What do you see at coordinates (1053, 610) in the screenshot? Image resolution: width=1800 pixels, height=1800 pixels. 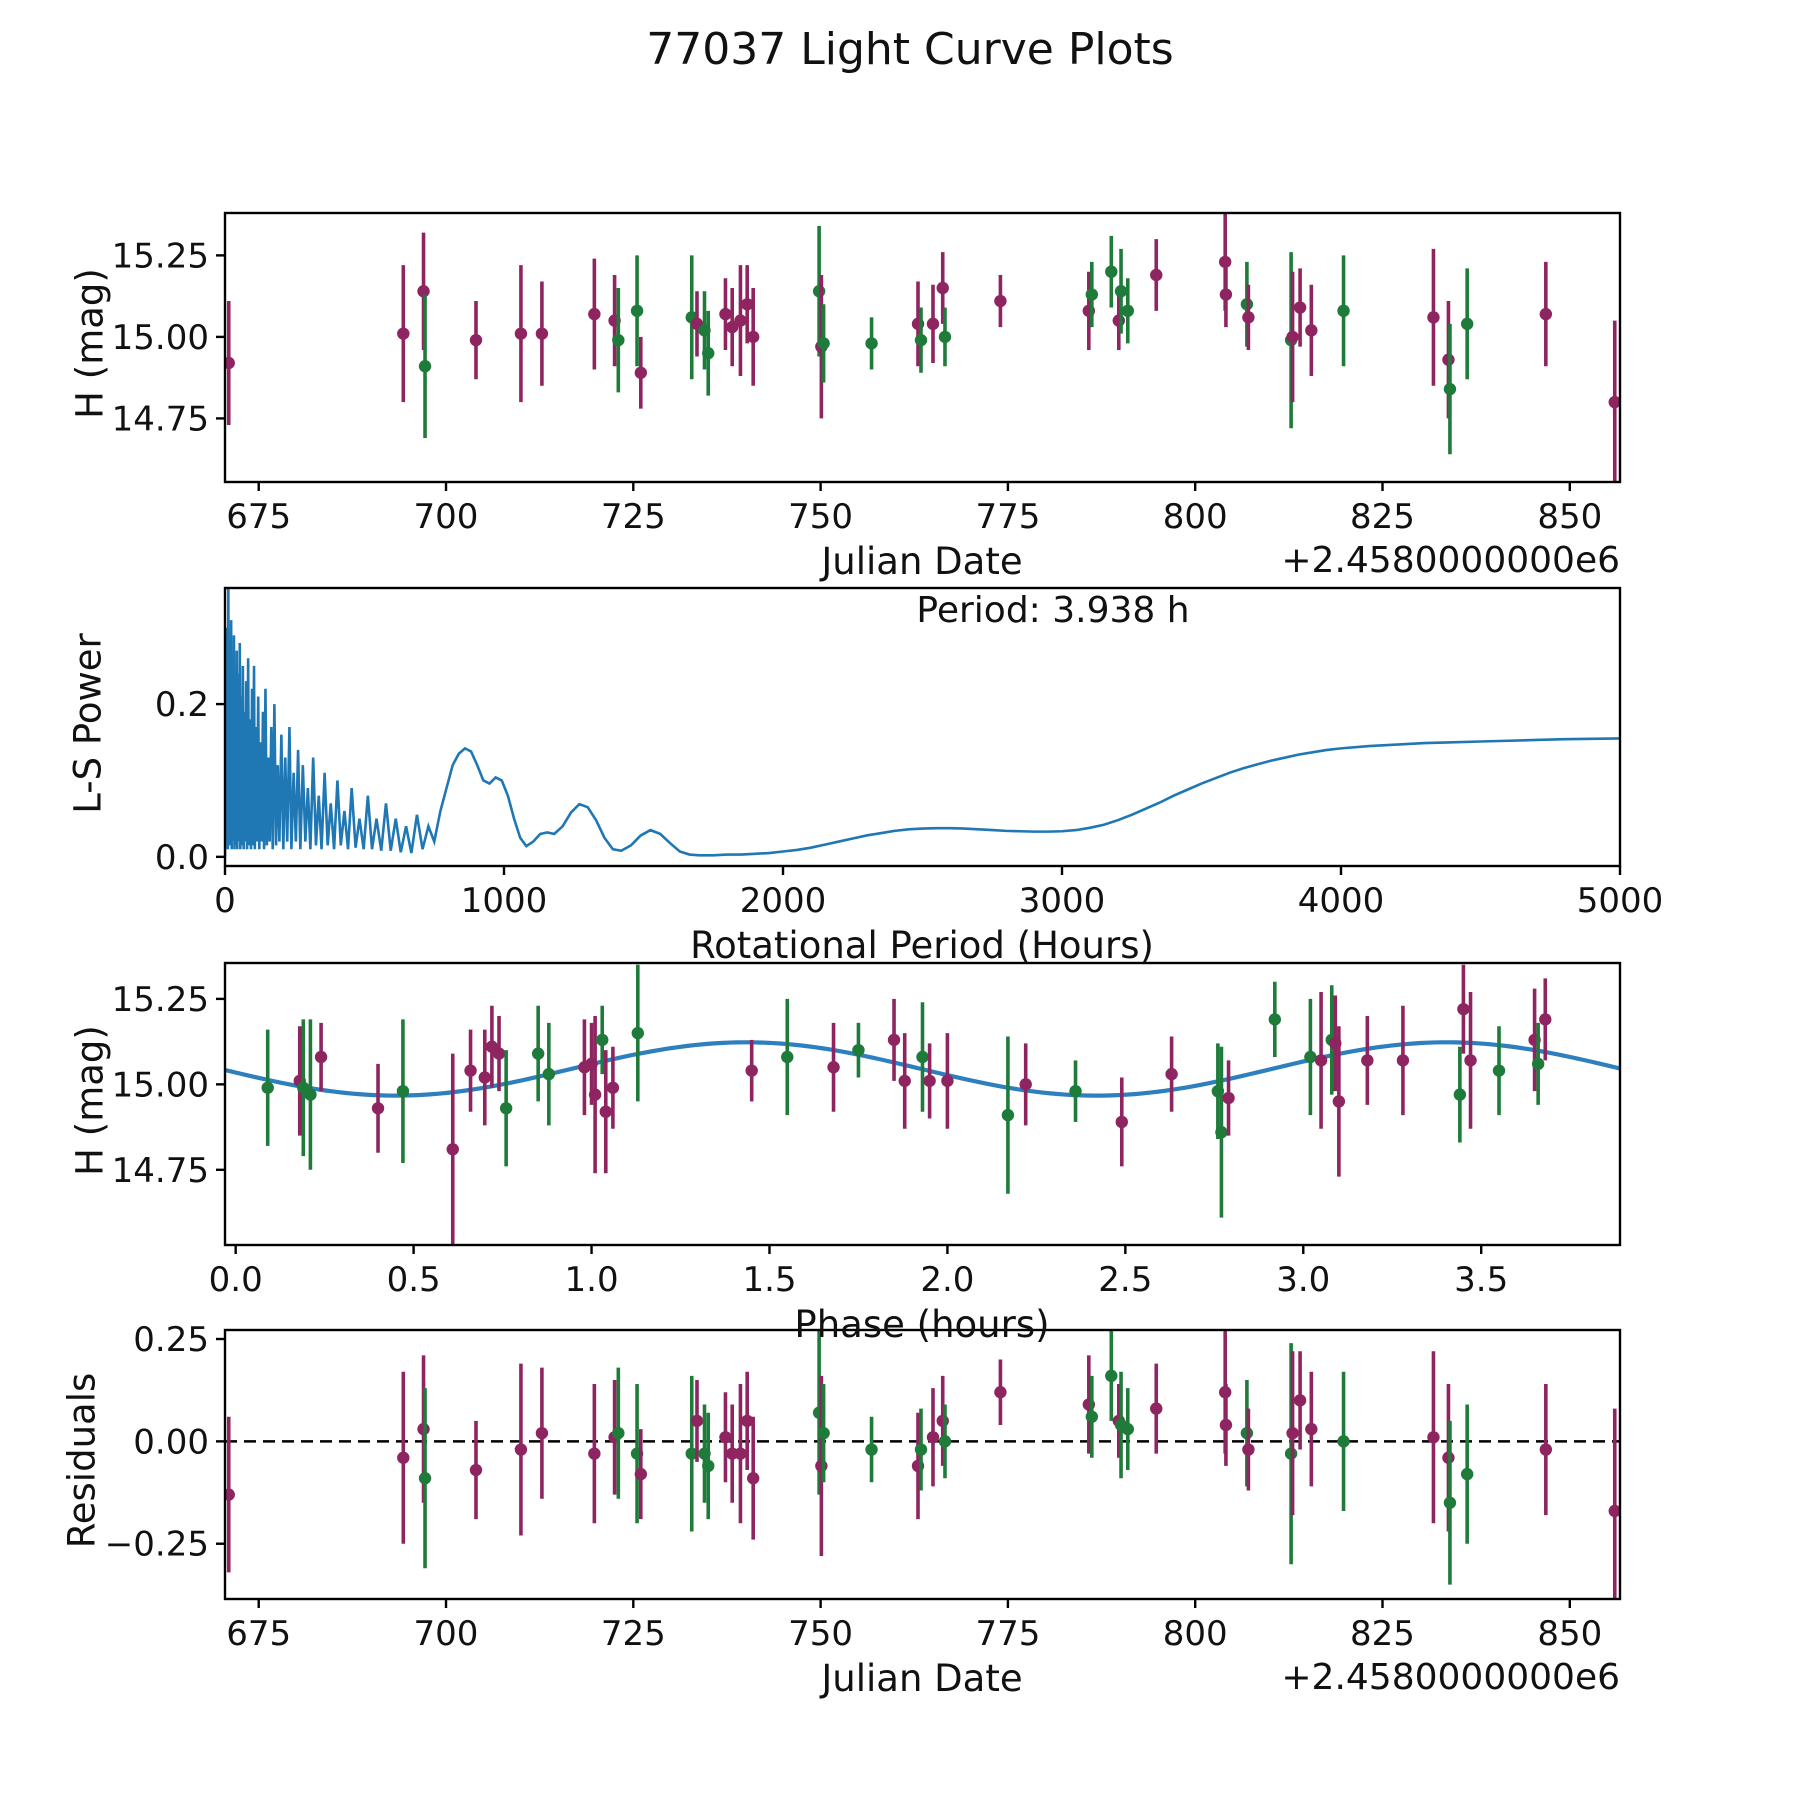 I see `period-annotation: Period: 3.938 h` at bounding box center [1053, 610].